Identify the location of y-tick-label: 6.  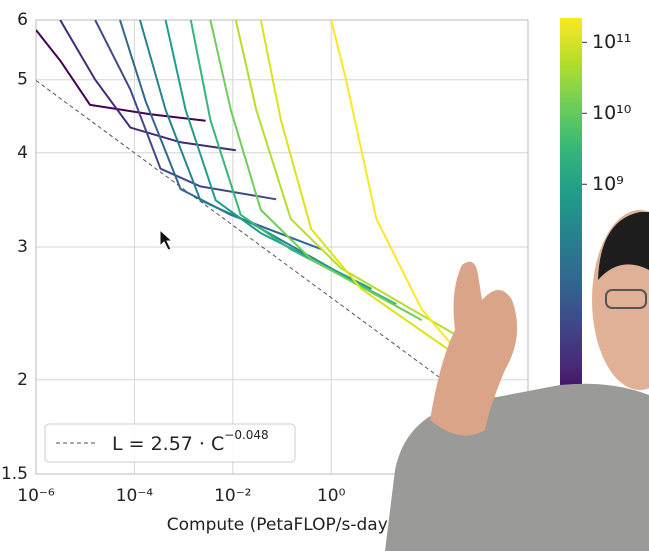
(22, 20).